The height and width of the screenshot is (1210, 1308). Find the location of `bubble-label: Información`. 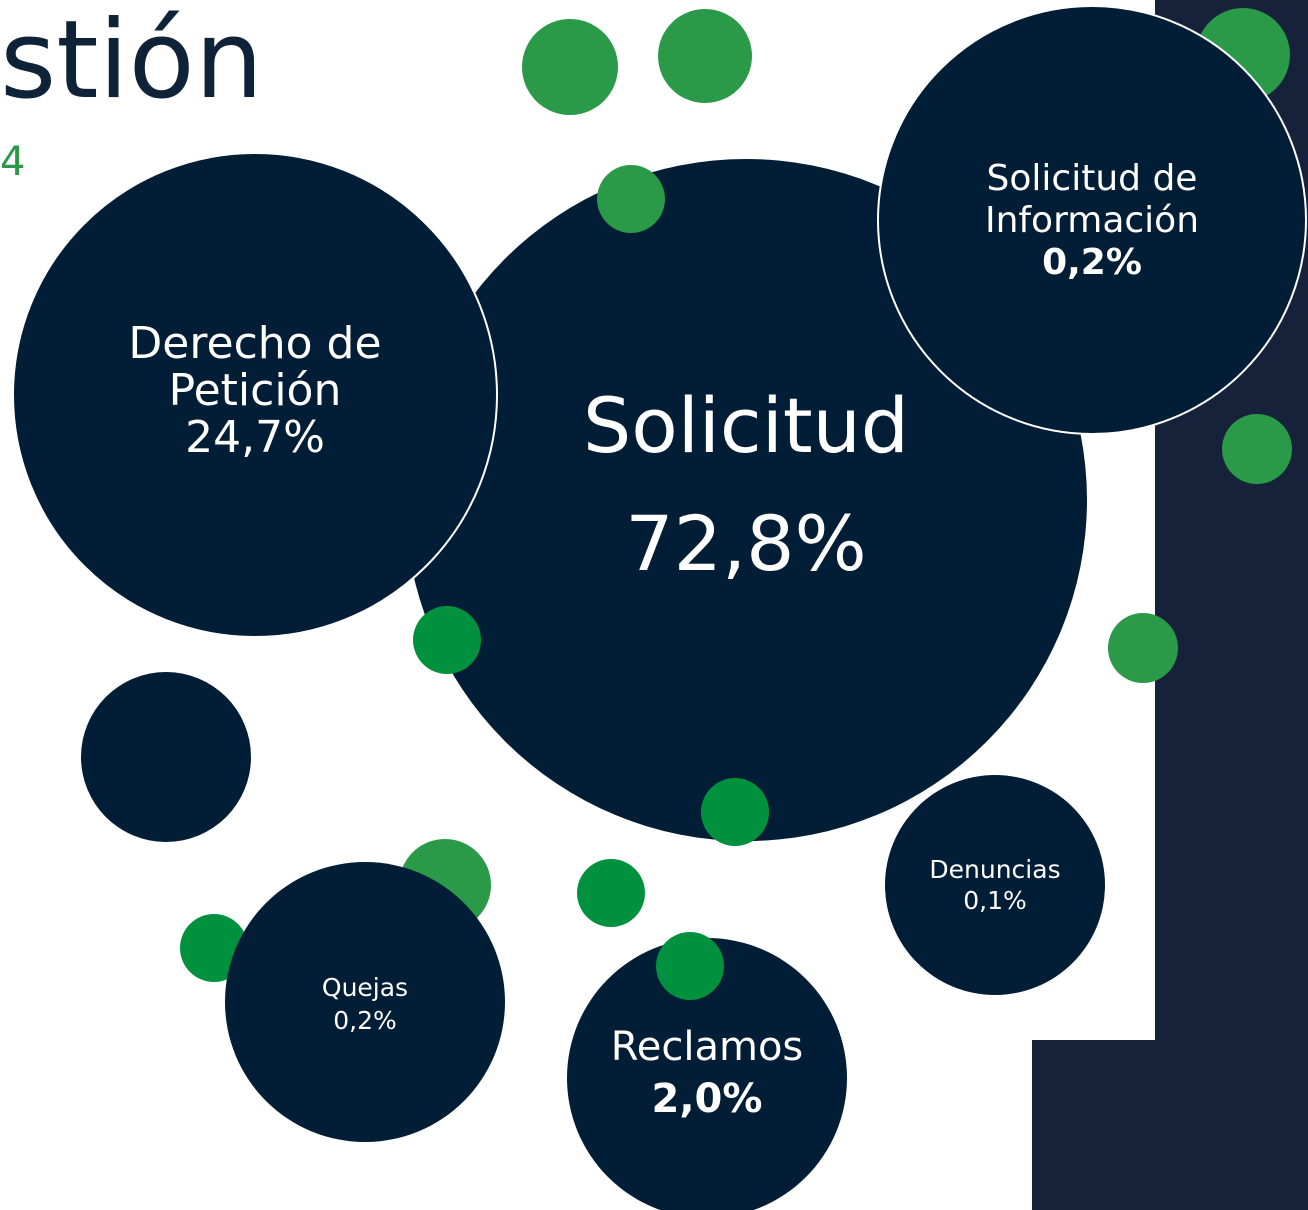

bubble-label: Información is located at coordinates (1092, 220).